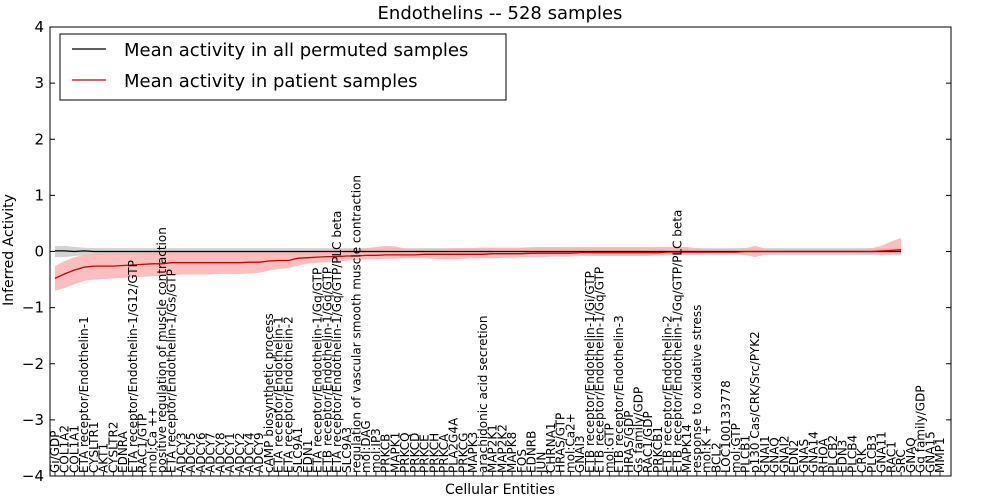 This screenshot has width=1000, height=500. I want to click on y-tick-label: 0, so click(39, 252).